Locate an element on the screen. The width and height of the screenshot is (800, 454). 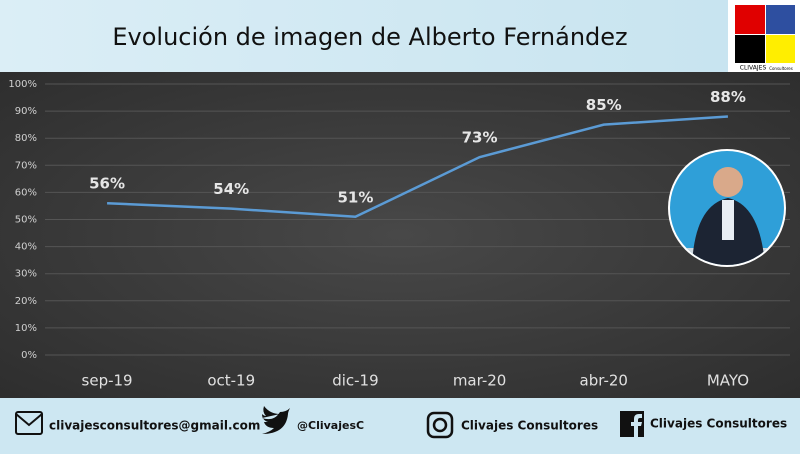
data-label: 51% is located at coordinates (355, 197).